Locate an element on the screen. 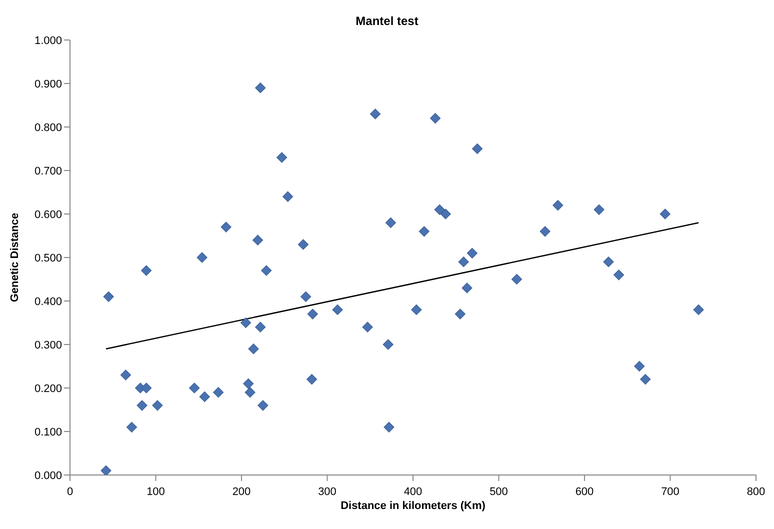 The height and width of the screenshot is (529, 774). y-tick-label: 0.200 is located at coordinates (48, 388).